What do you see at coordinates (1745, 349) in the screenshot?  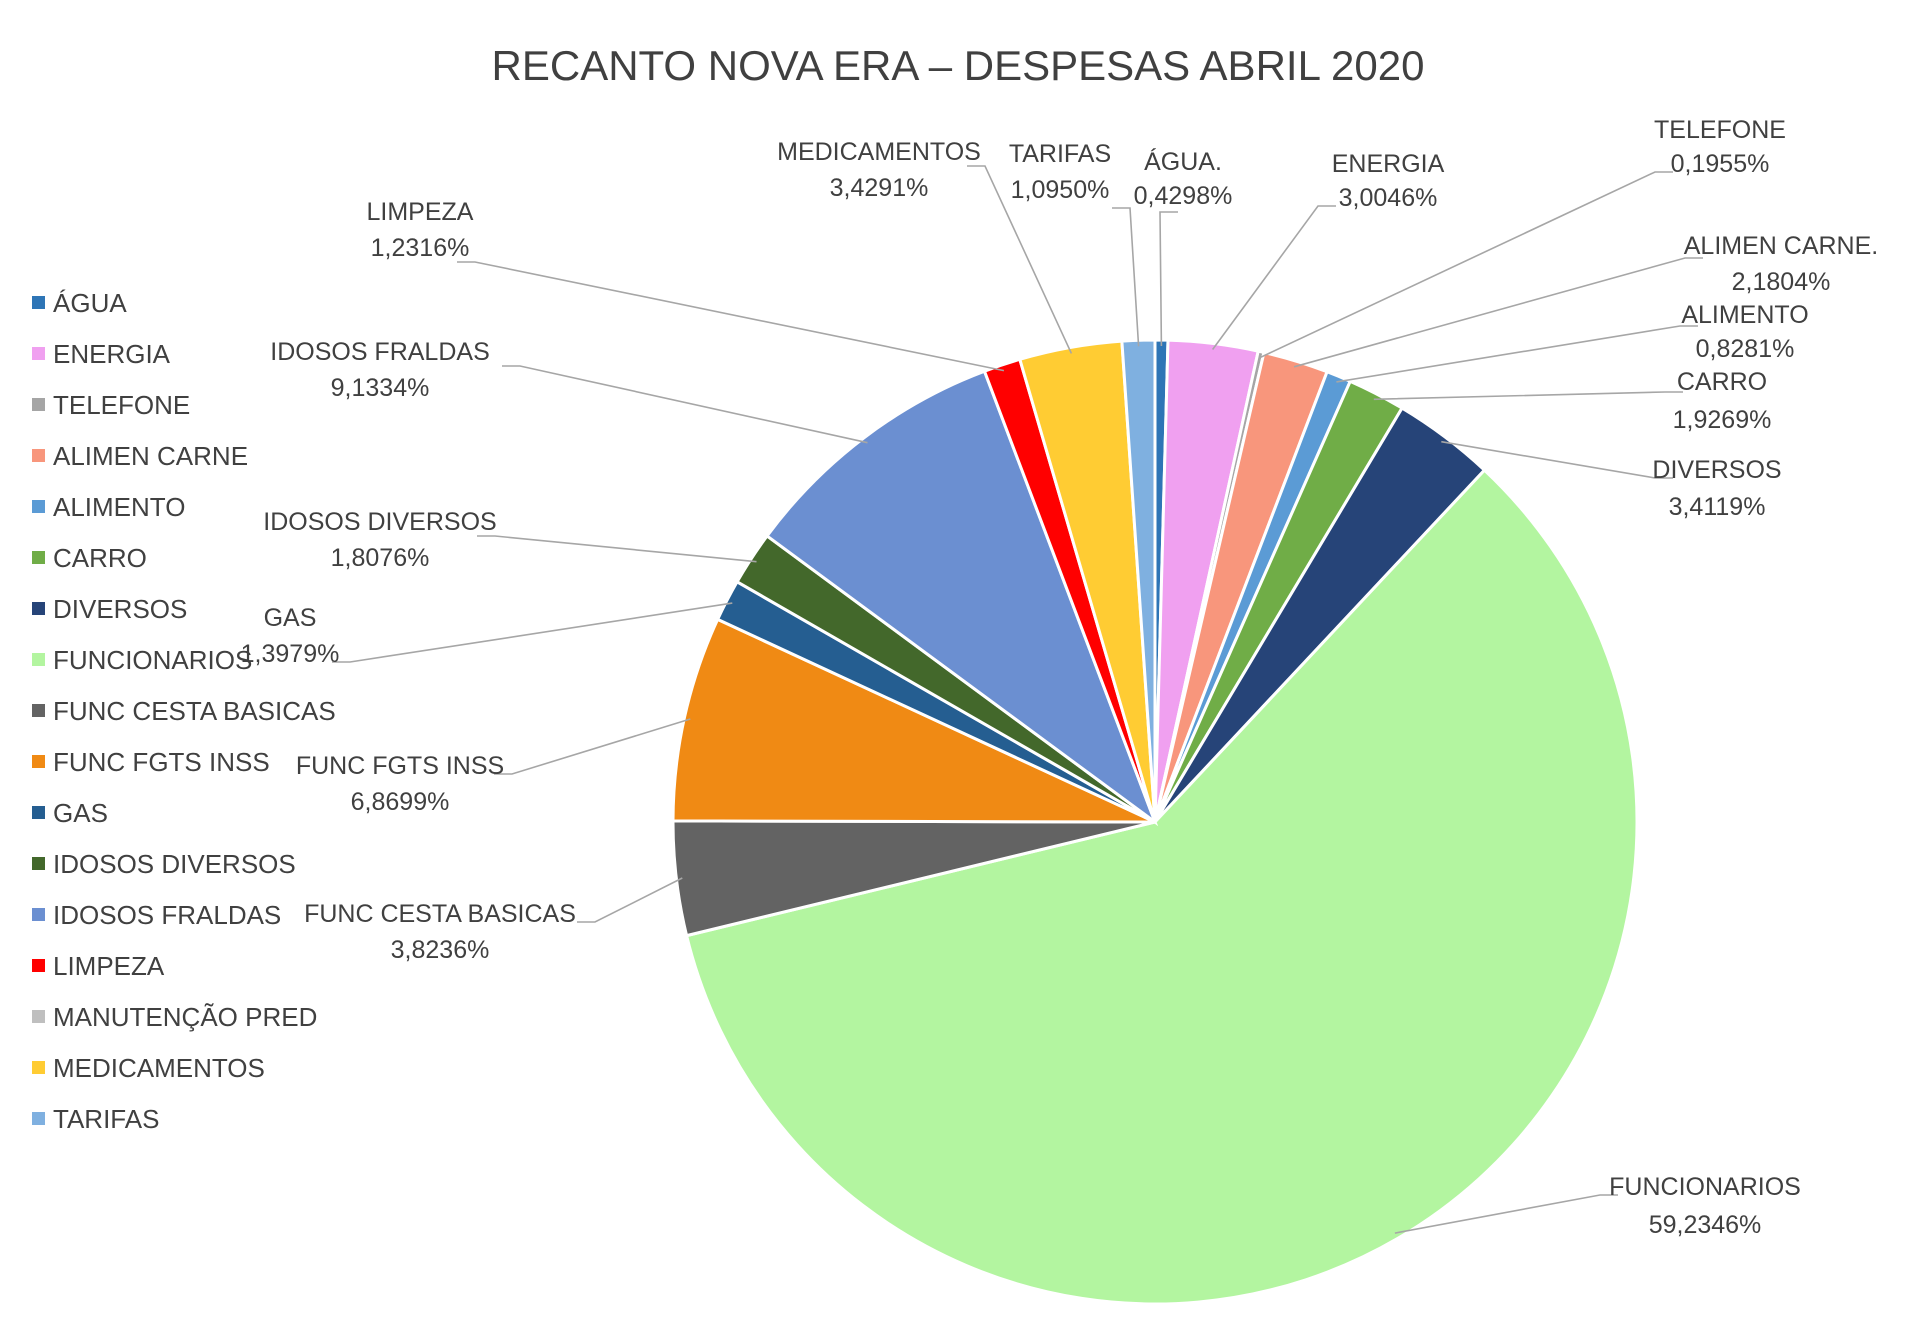 I see `data-label-value-alimento: 0,8281%` at bounding box center [1745, 349].